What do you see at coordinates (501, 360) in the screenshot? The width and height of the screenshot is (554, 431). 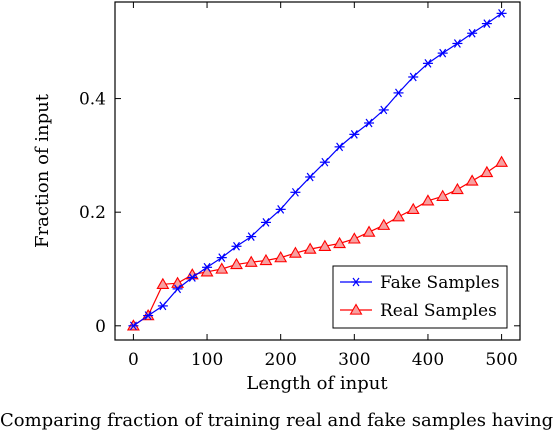 I see `x-tick-label: 500` at bounding box center [501, 360].